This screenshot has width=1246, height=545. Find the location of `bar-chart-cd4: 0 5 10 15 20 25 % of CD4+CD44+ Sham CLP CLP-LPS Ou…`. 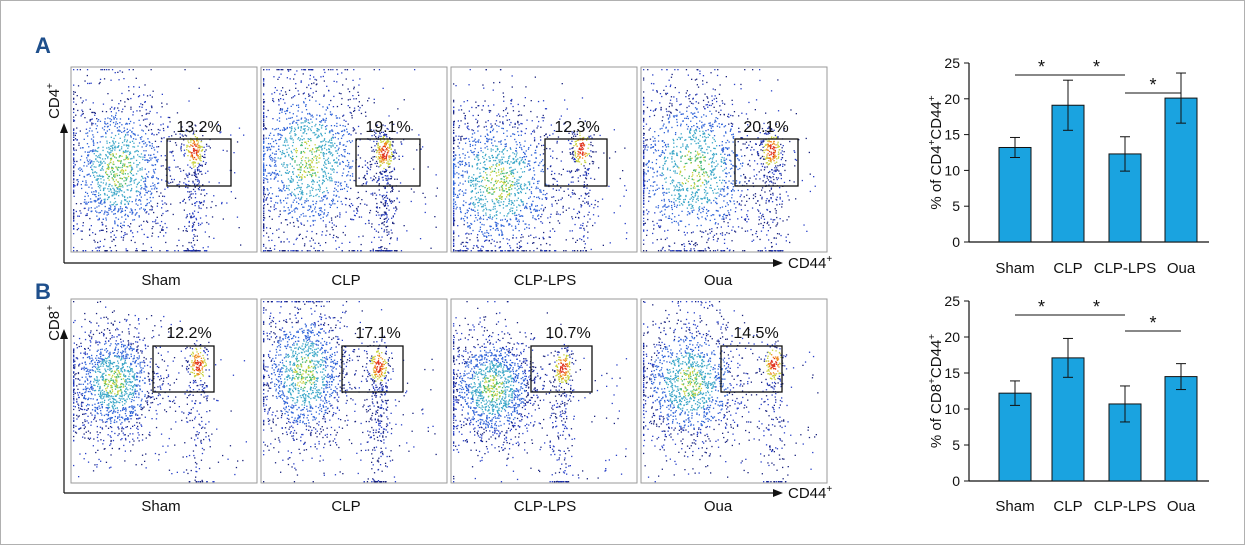

bar-chart-cd4: 0 5 10 15 20 25 % of CD4+CD44+ Sham CLP CLP-LPS Ou… is located at coordinates (1068, 166).